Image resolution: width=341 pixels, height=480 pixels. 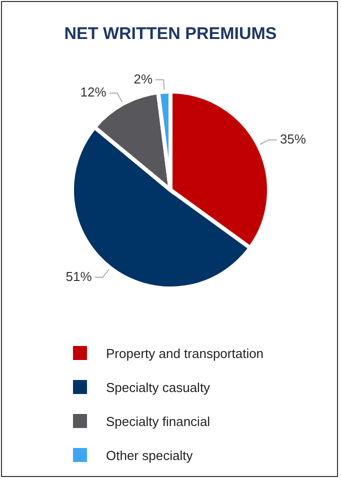 I want to click on data-label: 2%, so click(x=143, y=78).